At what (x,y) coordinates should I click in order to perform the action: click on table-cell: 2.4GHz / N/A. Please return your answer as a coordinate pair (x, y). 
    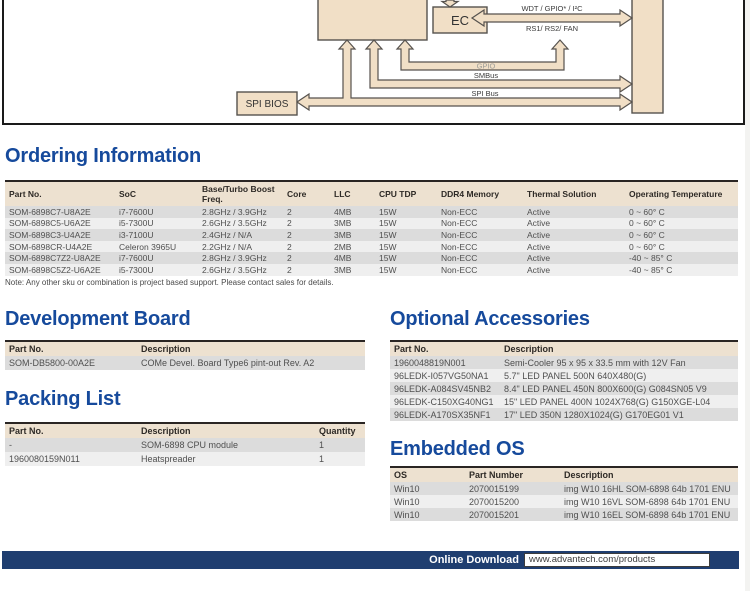
    Looking at the image, I should click on (240, 235).